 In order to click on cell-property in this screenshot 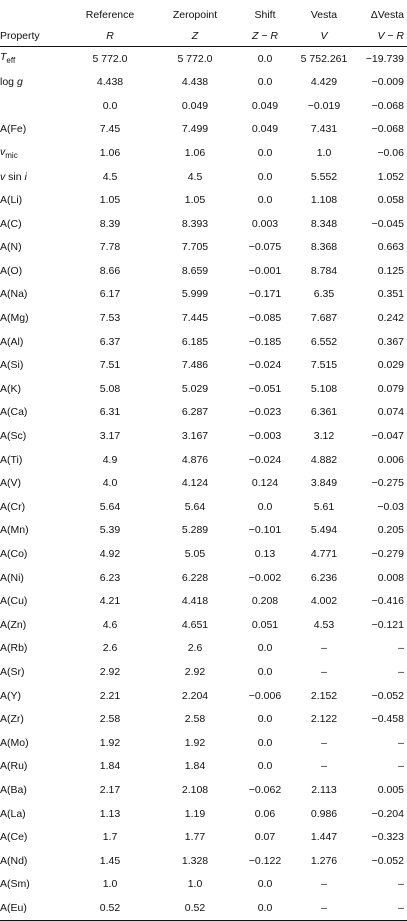, I will do `click(33, 106)`.